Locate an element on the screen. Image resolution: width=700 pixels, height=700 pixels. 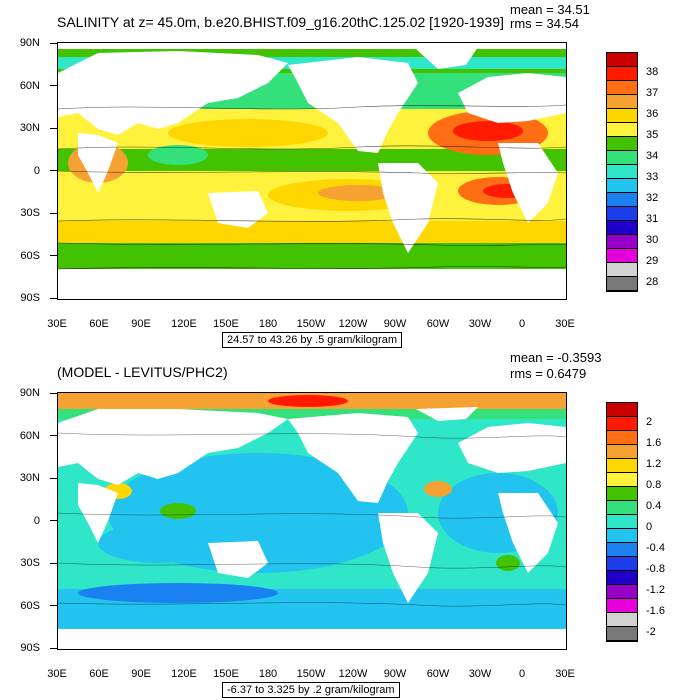
colorbar-label: 0 is located at coordinates (649, 527).